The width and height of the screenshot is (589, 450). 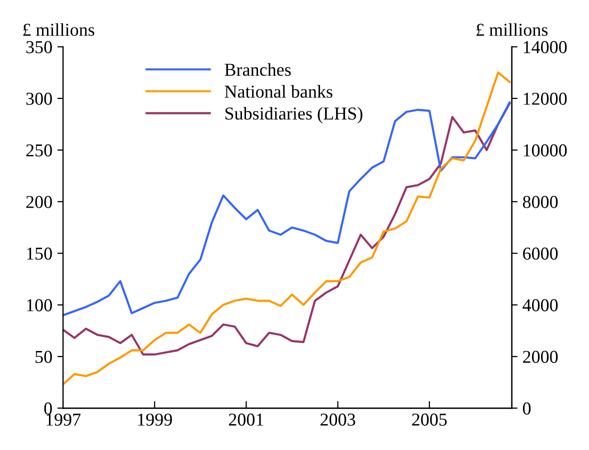 What do you see at coordinates (545, 47) in the screenshot?
I see `y2-tick-label: 14000` at bounding box center [545, 47].